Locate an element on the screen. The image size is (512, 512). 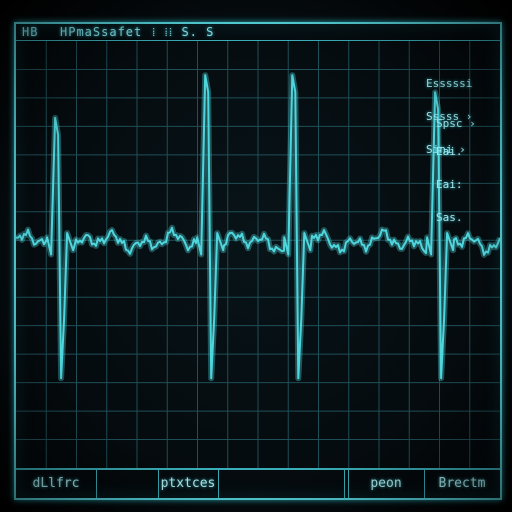
footer-bar: dLlfrc ptxtces peon Brectm is located at coordinates (258, 483).